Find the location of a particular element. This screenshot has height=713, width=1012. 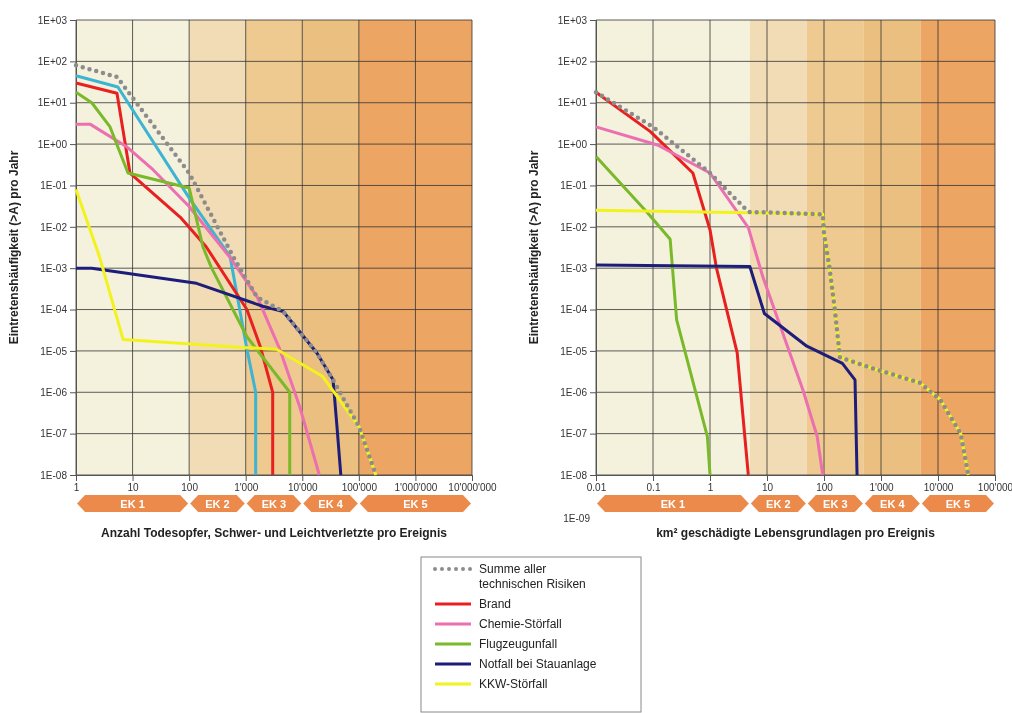

x-axis-title: Anzahl Todesopfer, Schwer- und Leichtverletzte pro Ereignis is located at coordinates (274, 533).